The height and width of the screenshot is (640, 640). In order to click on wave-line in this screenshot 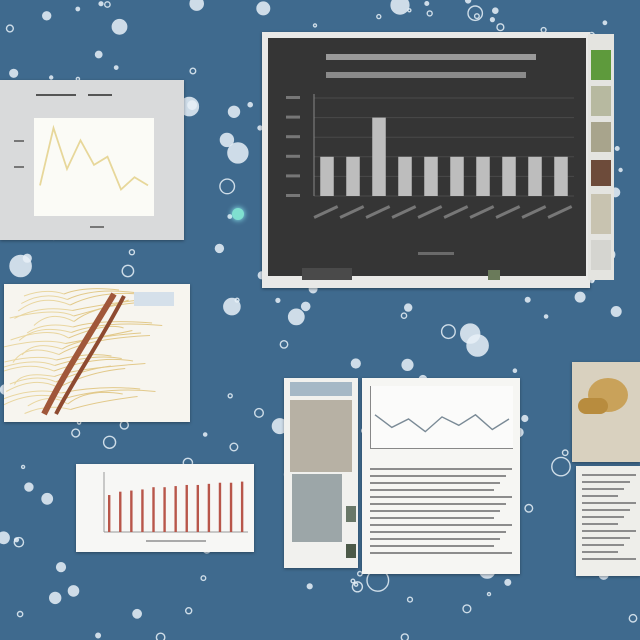, I will do `click(442, 423)`.